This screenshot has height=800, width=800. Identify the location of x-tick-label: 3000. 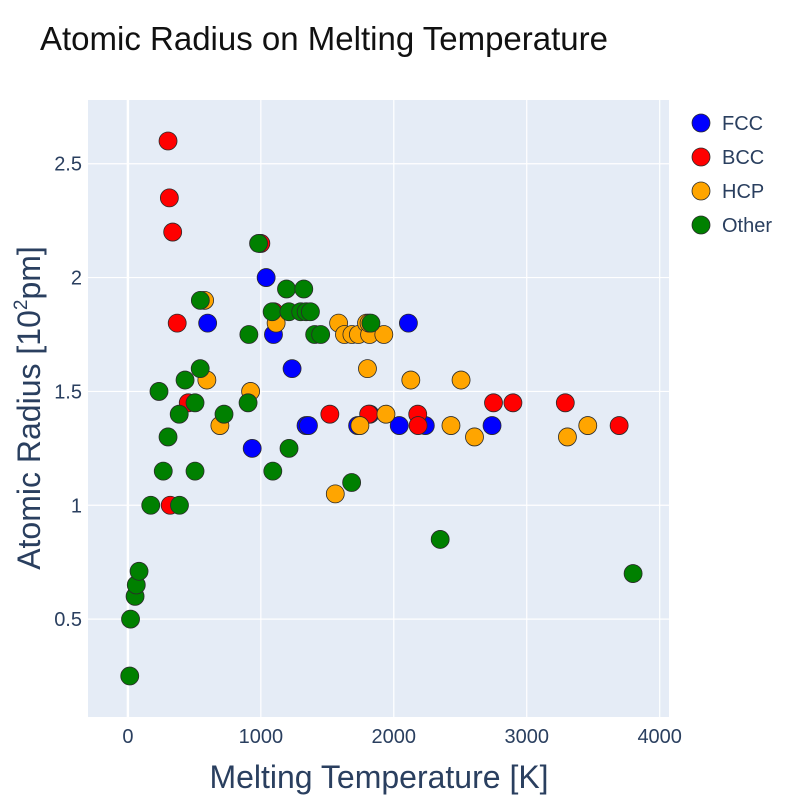
(526, 737).